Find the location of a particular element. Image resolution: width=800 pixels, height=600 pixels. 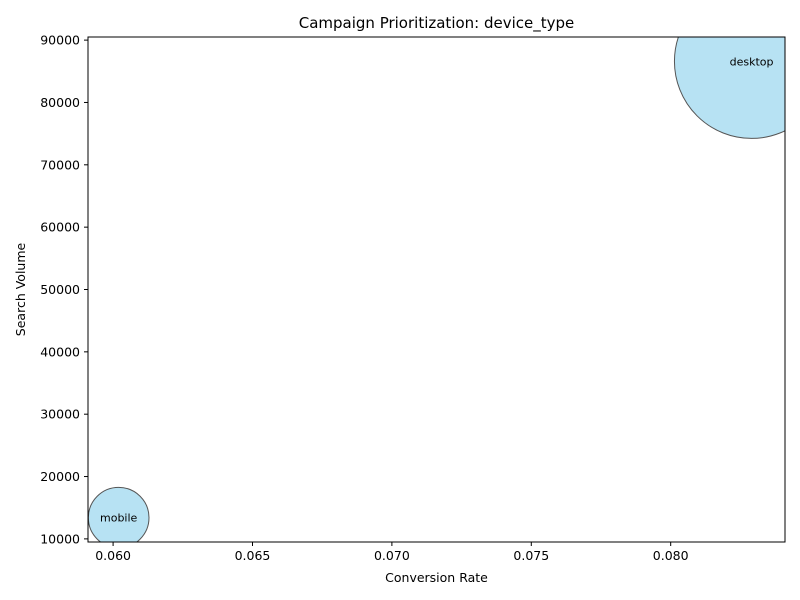

y-tick-label: 20000 is located at coordinates (60, 476).